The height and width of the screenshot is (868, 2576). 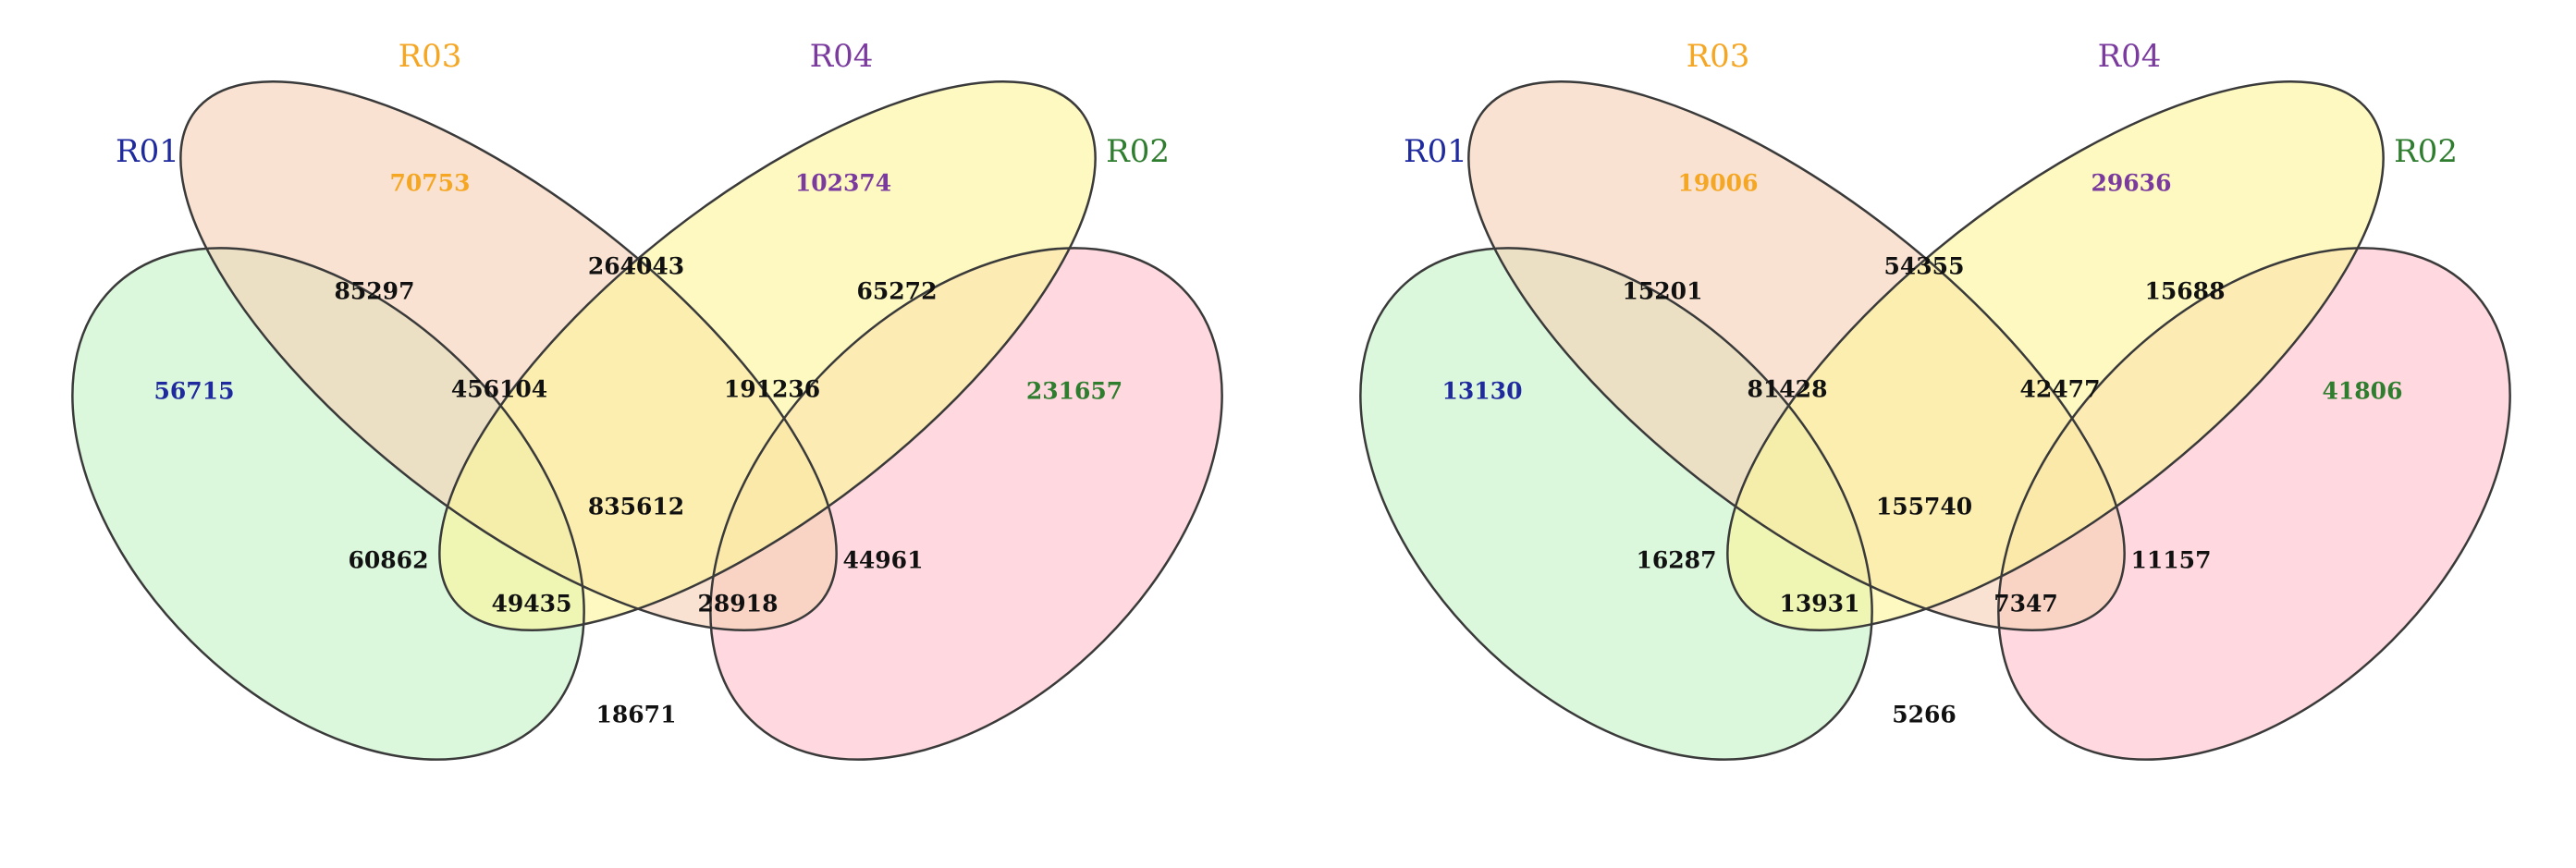 What do you see at coordinates (636, 266) in the screenshot?
I see `region-count-r03-r04: 264043` at bounding box center [636, 266].